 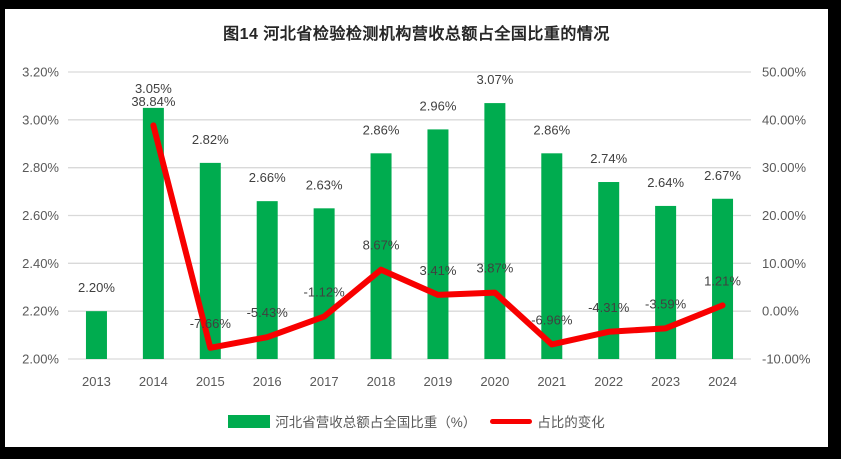 I want to click on line-value-label: -3.59%, so click(x=666, y=303).